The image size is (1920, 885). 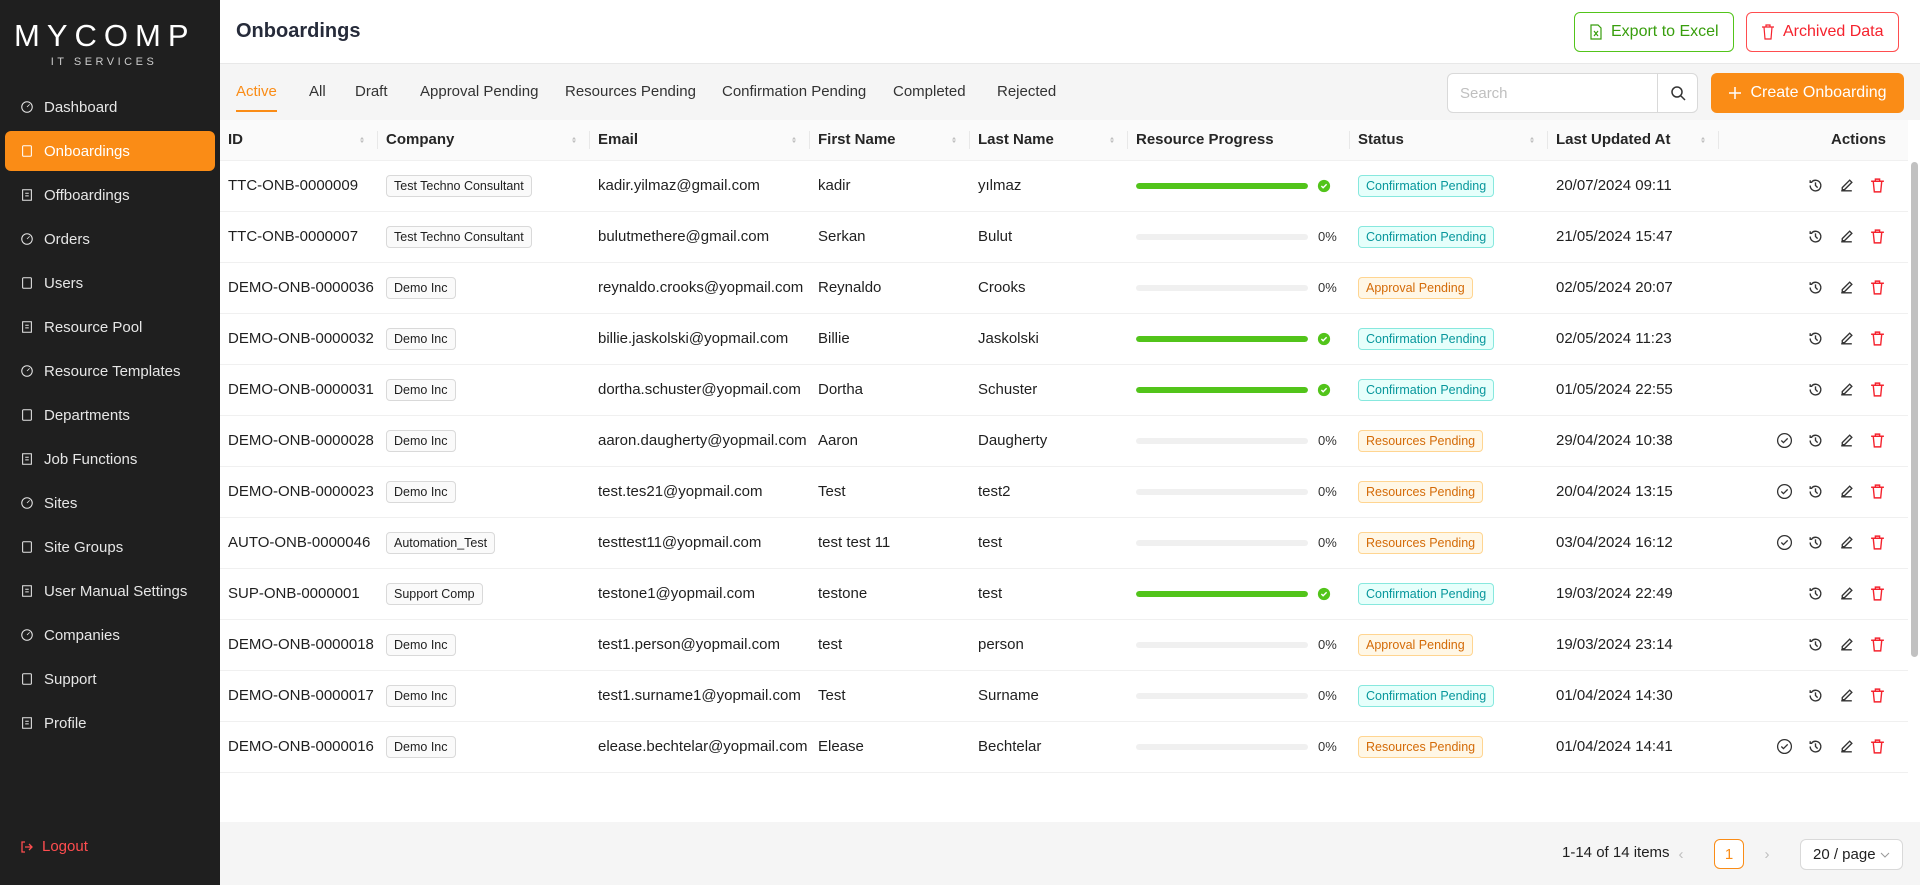 I want to click on tab: Resources Pending, so click(x=630, y=91).